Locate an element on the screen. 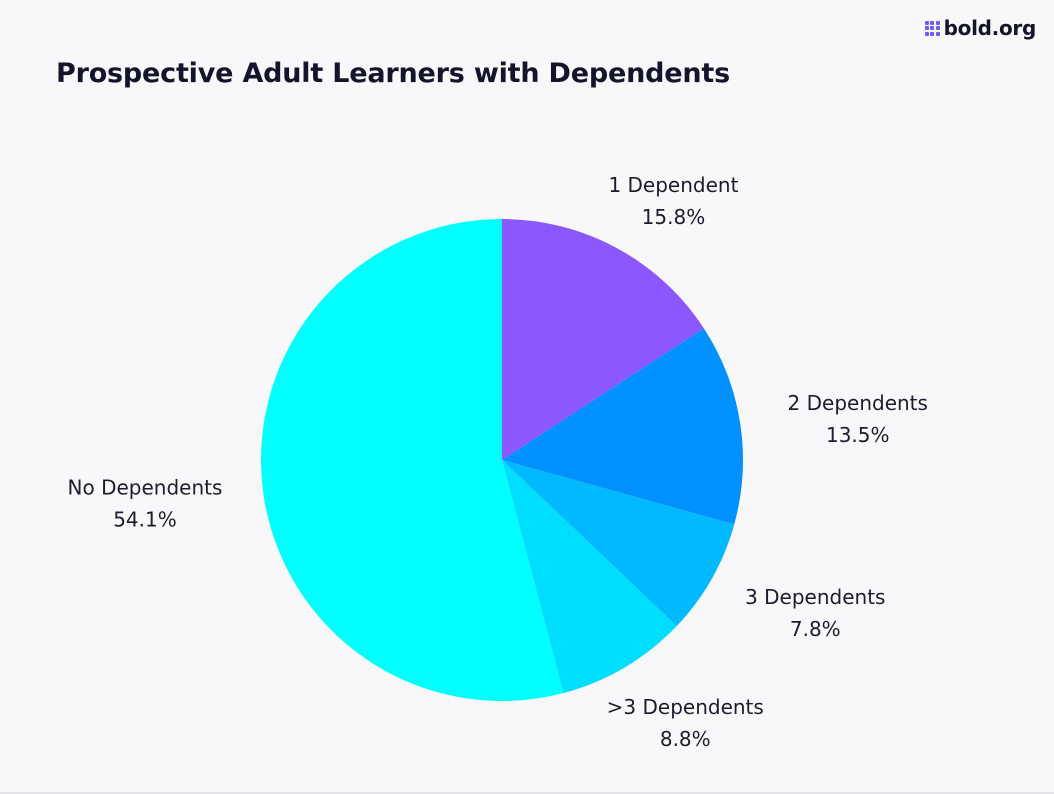  pie-slice-value-2: 7.8% is located at coordinates (815, 629).